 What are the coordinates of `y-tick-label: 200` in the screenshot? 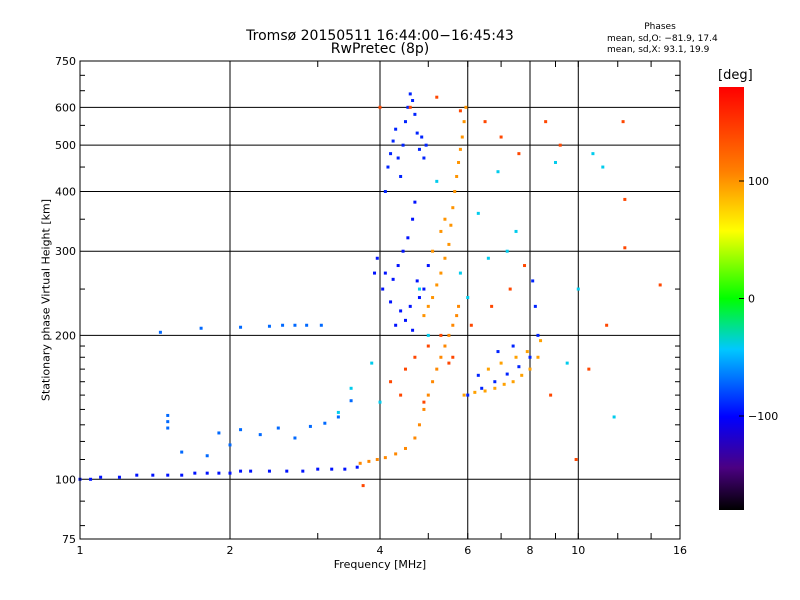 It's located at (65, 335).